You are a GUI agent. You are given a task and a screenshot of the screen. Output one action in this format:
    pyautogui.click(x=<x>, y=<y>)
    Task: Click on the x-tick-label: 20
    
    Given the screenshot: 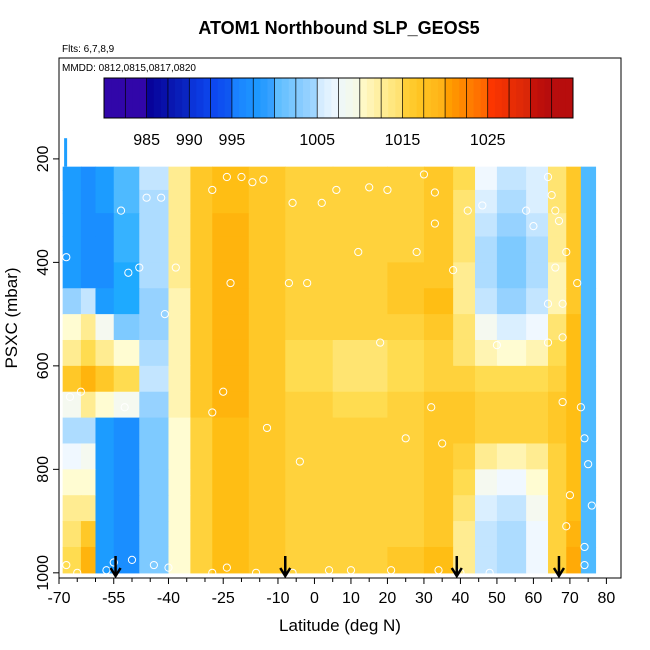 What is the action you would take?
    pyautogui.click(x=388, y=598)
    